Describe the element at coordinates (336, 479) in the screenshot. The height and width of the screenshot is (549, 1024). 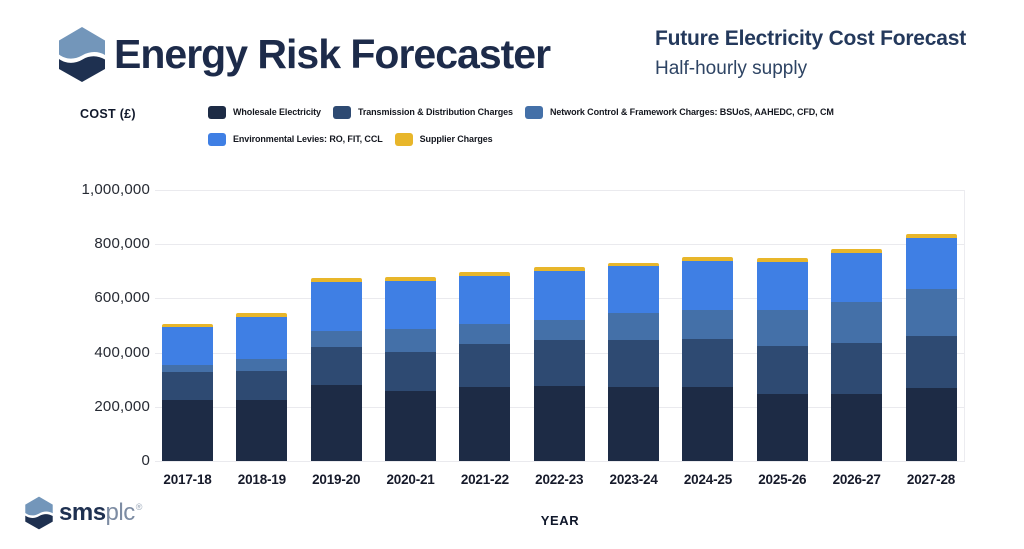
I see `x-tick-label: 2019-20` at that location.